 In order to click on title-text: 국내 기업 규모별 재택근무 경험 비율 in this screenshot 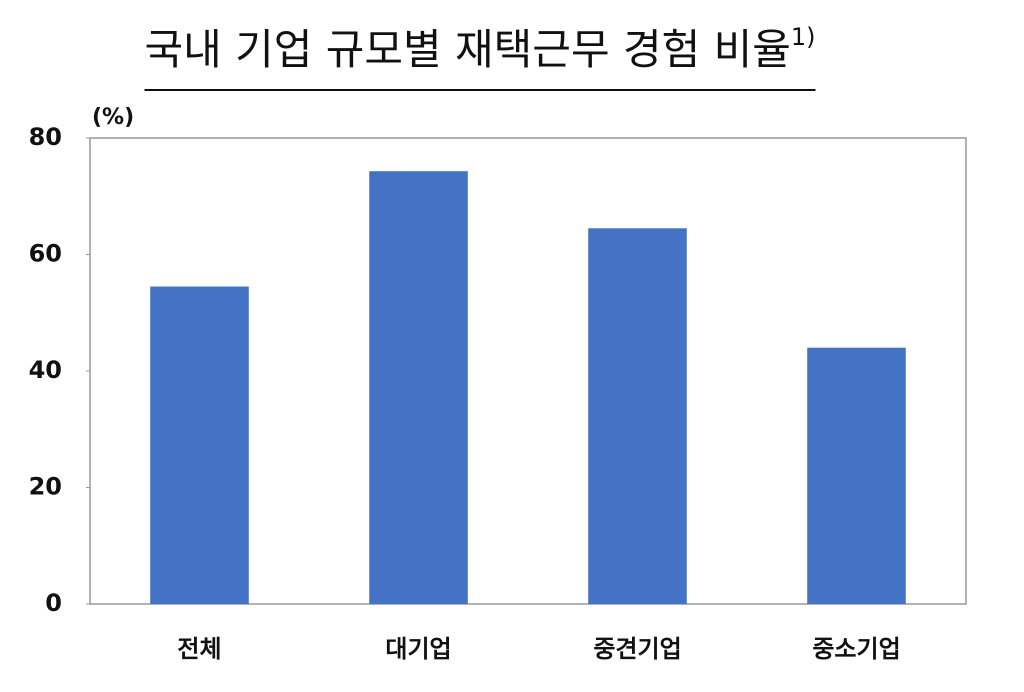, I will do `click(468, 49)`.